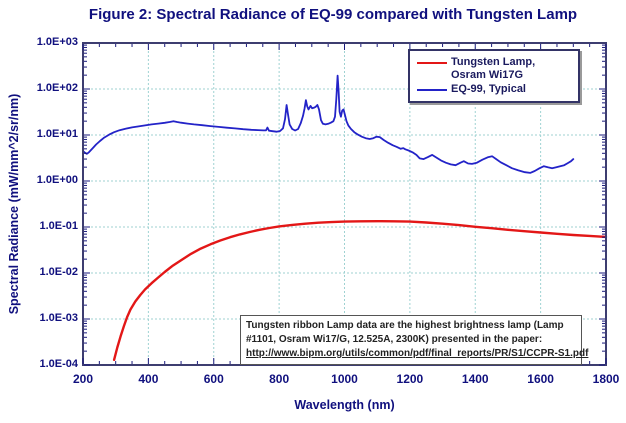  I want to click on x-tick-label: 200, so click(83, 379).